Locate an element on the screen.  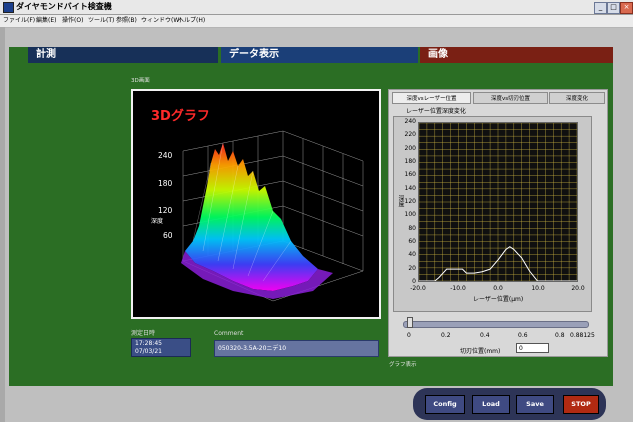
y-tick: 120 is located at coordinates (410, 201).